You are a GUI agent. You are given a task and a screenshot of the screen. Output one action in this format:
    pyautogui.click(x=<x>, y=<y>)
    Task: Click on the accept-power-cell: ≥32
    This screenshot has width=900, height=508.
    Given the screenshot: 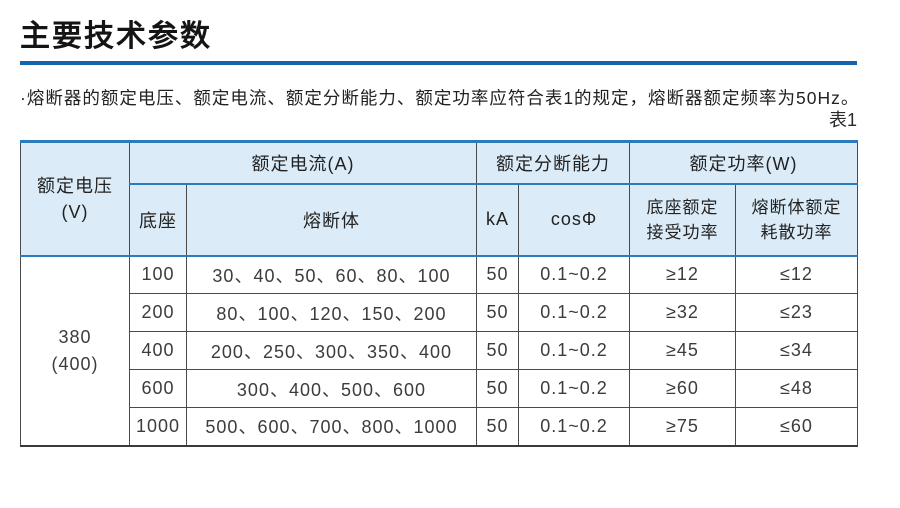 What is the action you would take?
    pyautogui.click(x=682, y=312)
    